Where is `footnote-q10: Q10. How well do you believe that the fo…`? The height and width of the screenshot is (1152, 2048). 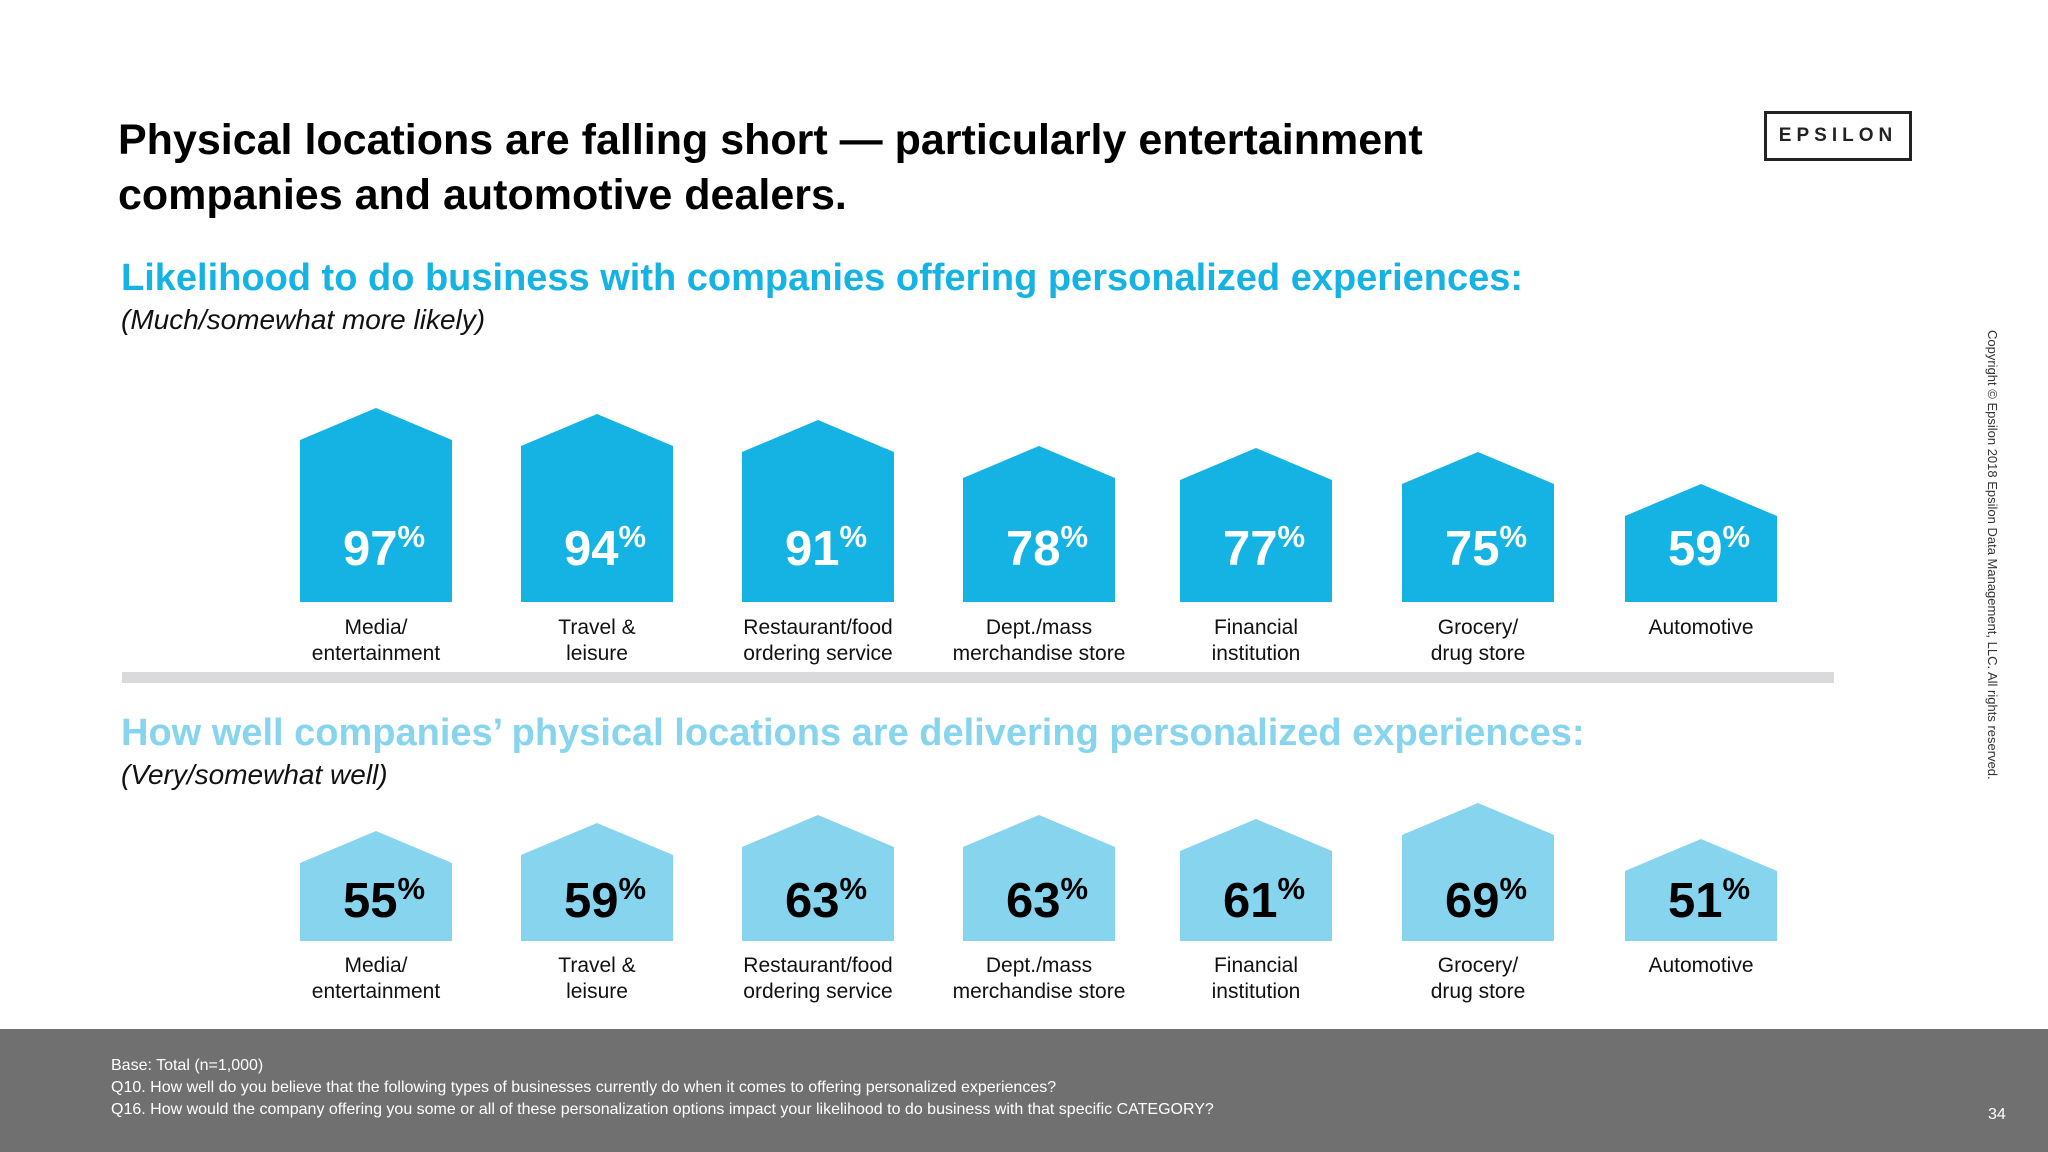 footnote-q10: Q10. How well do you believe that the fo… is located at coordinates (584, 1087).